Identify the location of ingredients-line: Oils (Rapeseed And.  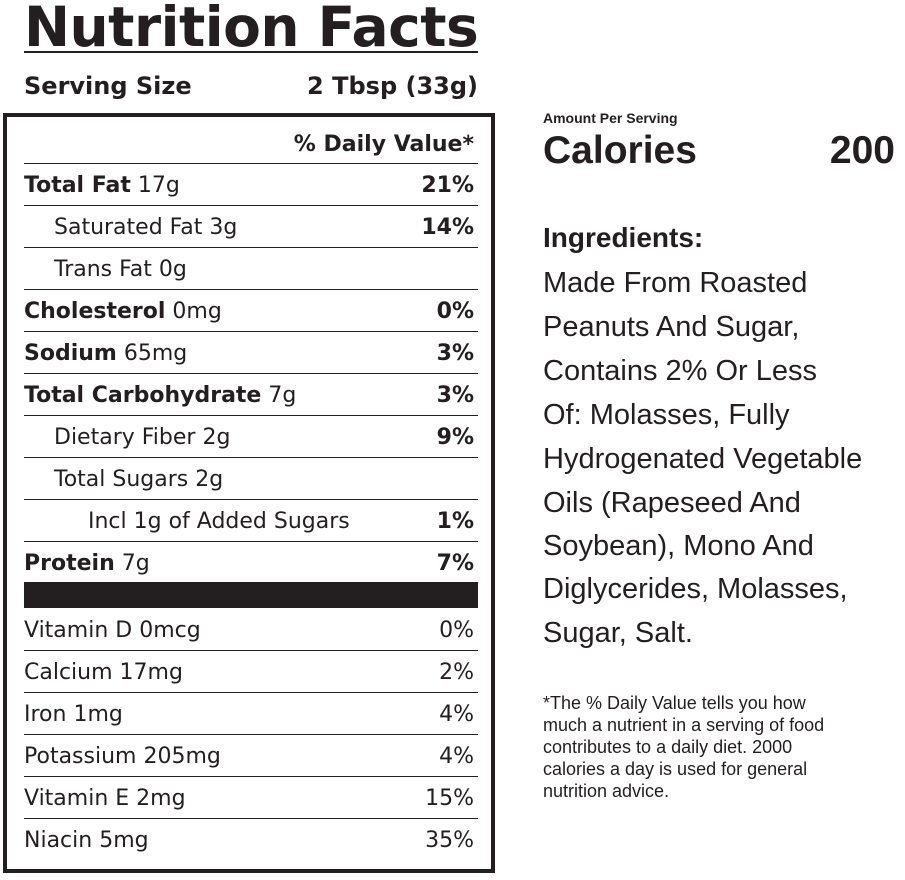
(672, 503).